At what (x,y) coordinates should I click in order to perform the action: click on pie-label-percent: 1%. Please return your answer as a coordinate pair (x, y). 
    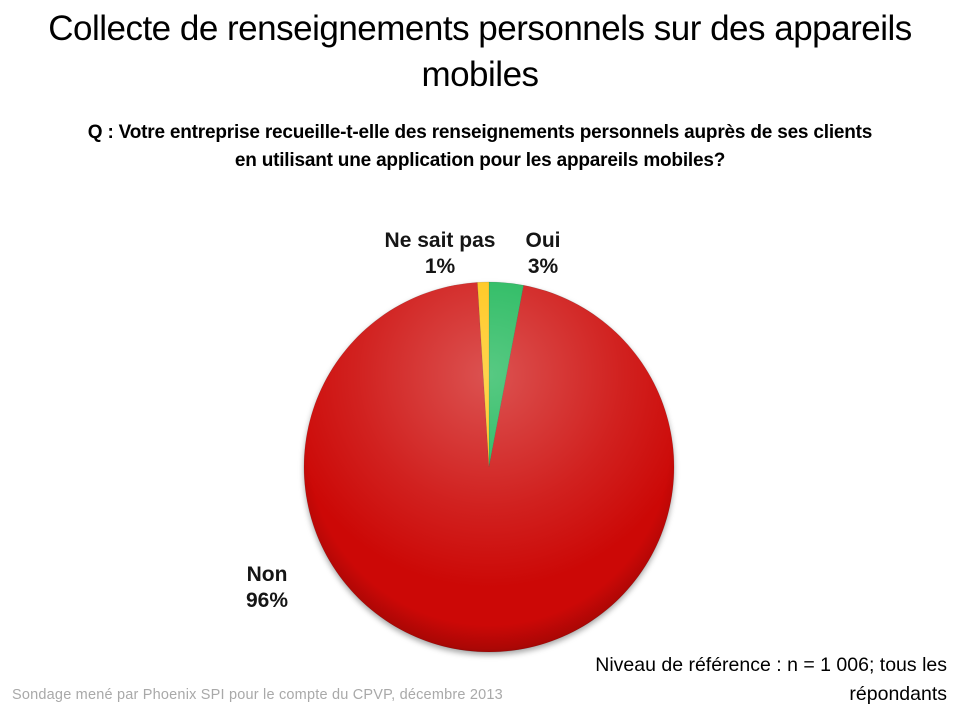
    Looking at the image, I should click on (440, 266).